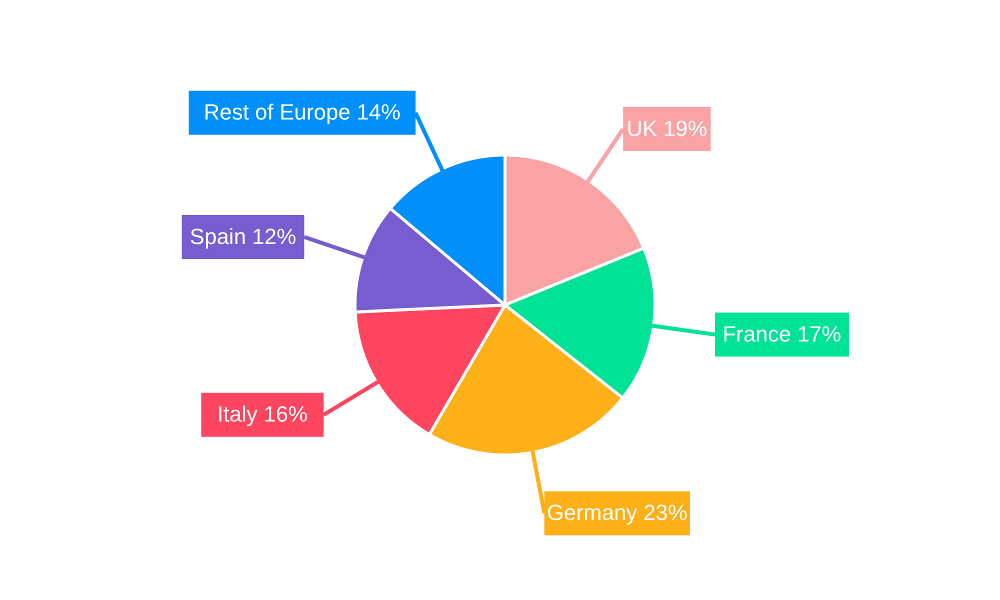  Describe the element at coordinates (262, 414) in the screenshot. I see `slice-label: Italy 16%` at that location.